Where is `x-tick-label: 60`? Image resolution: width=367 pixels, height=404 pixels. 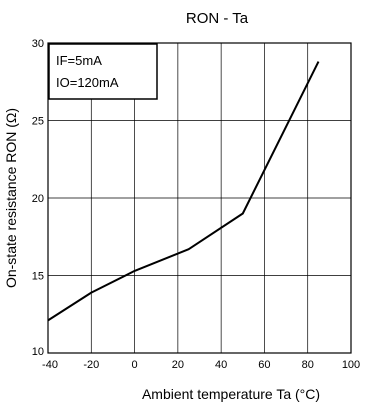
x-tick-label: 60 is located at coordinates (264, 365).